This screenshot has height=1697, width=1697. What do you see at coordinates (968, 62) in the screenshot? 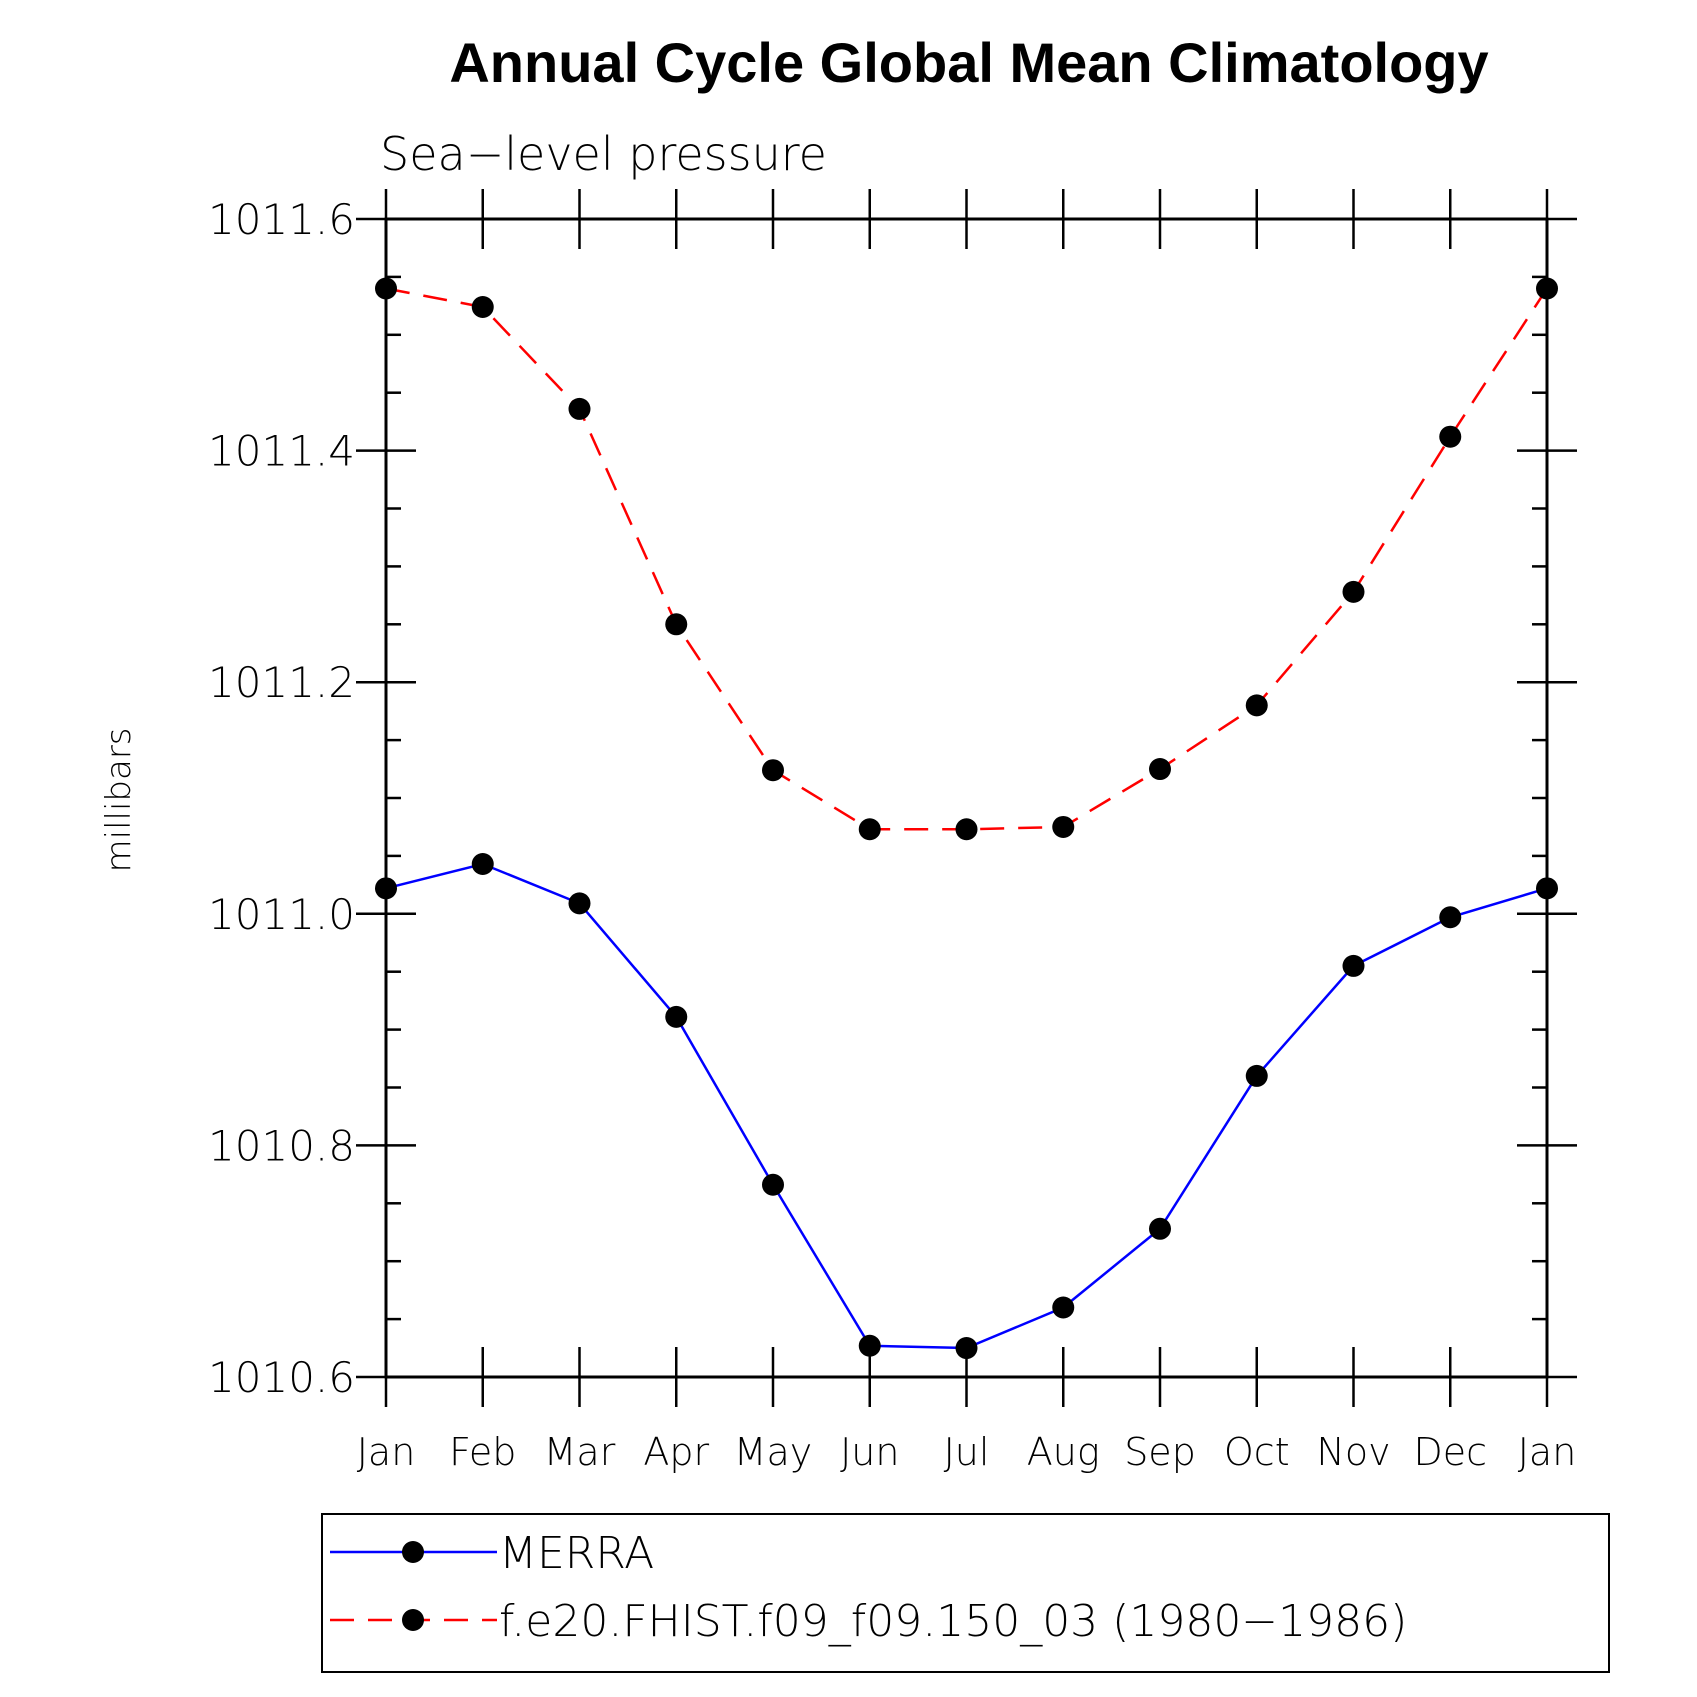
I see `chart-title: Annual Cycle Global Mean Climatology` at bounding box center [968, 62].